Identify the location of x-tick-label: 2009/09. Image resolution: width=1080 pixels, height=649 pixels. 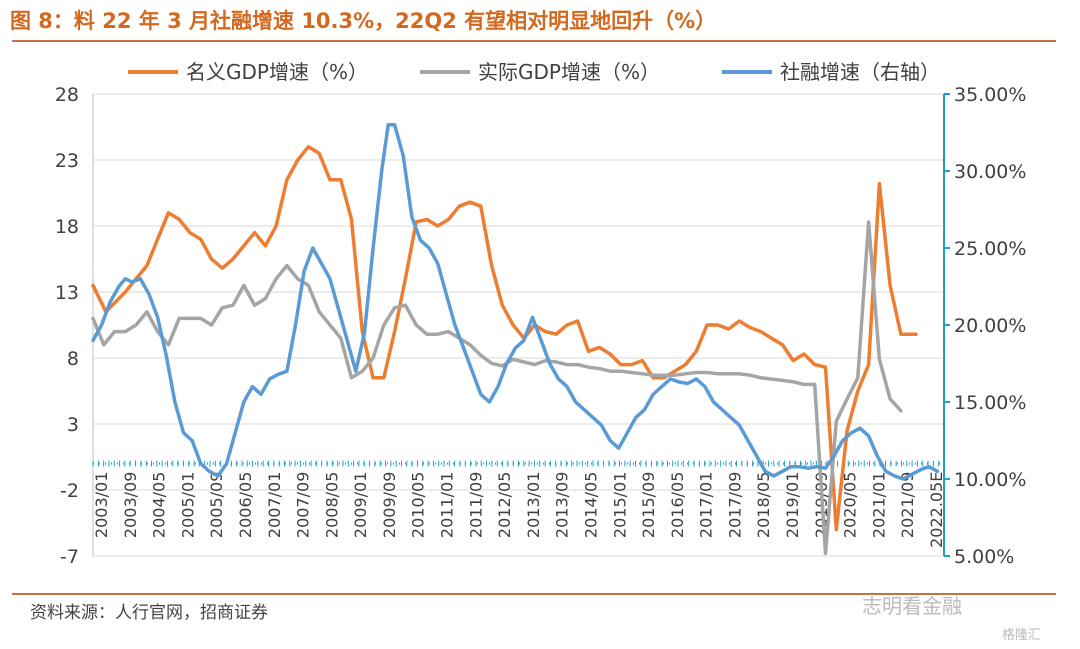
(389, 505).